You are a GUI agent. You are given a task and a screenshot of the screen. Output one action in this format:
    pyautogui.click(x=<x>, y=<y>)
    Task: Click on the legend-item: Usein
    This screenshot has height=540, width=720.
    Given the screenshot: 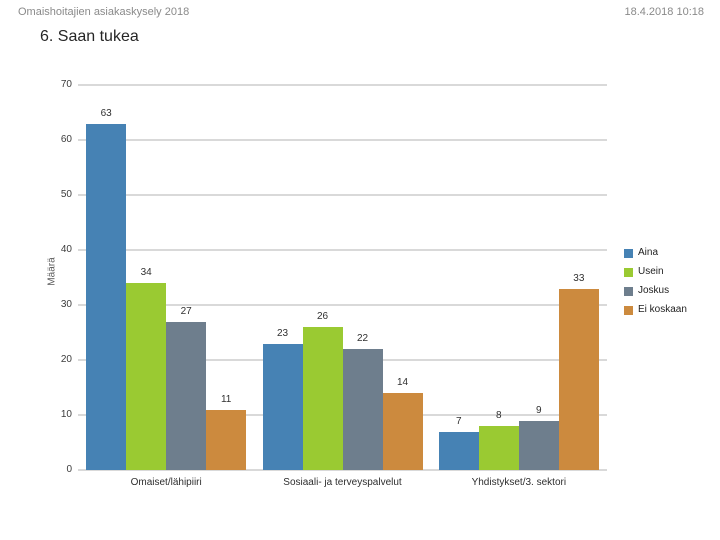 What is the action you would take?
    pyautogui.click(x=655, y=272)
    